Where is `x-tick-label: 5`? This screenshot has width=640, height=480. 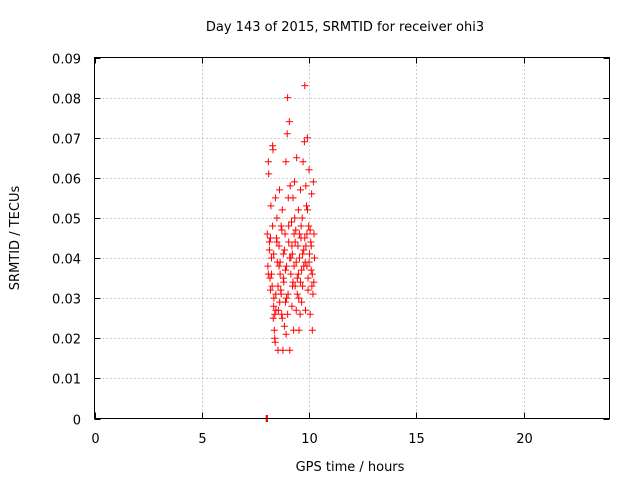
x-tick-label: 5 is located at coordinates (202, 439).